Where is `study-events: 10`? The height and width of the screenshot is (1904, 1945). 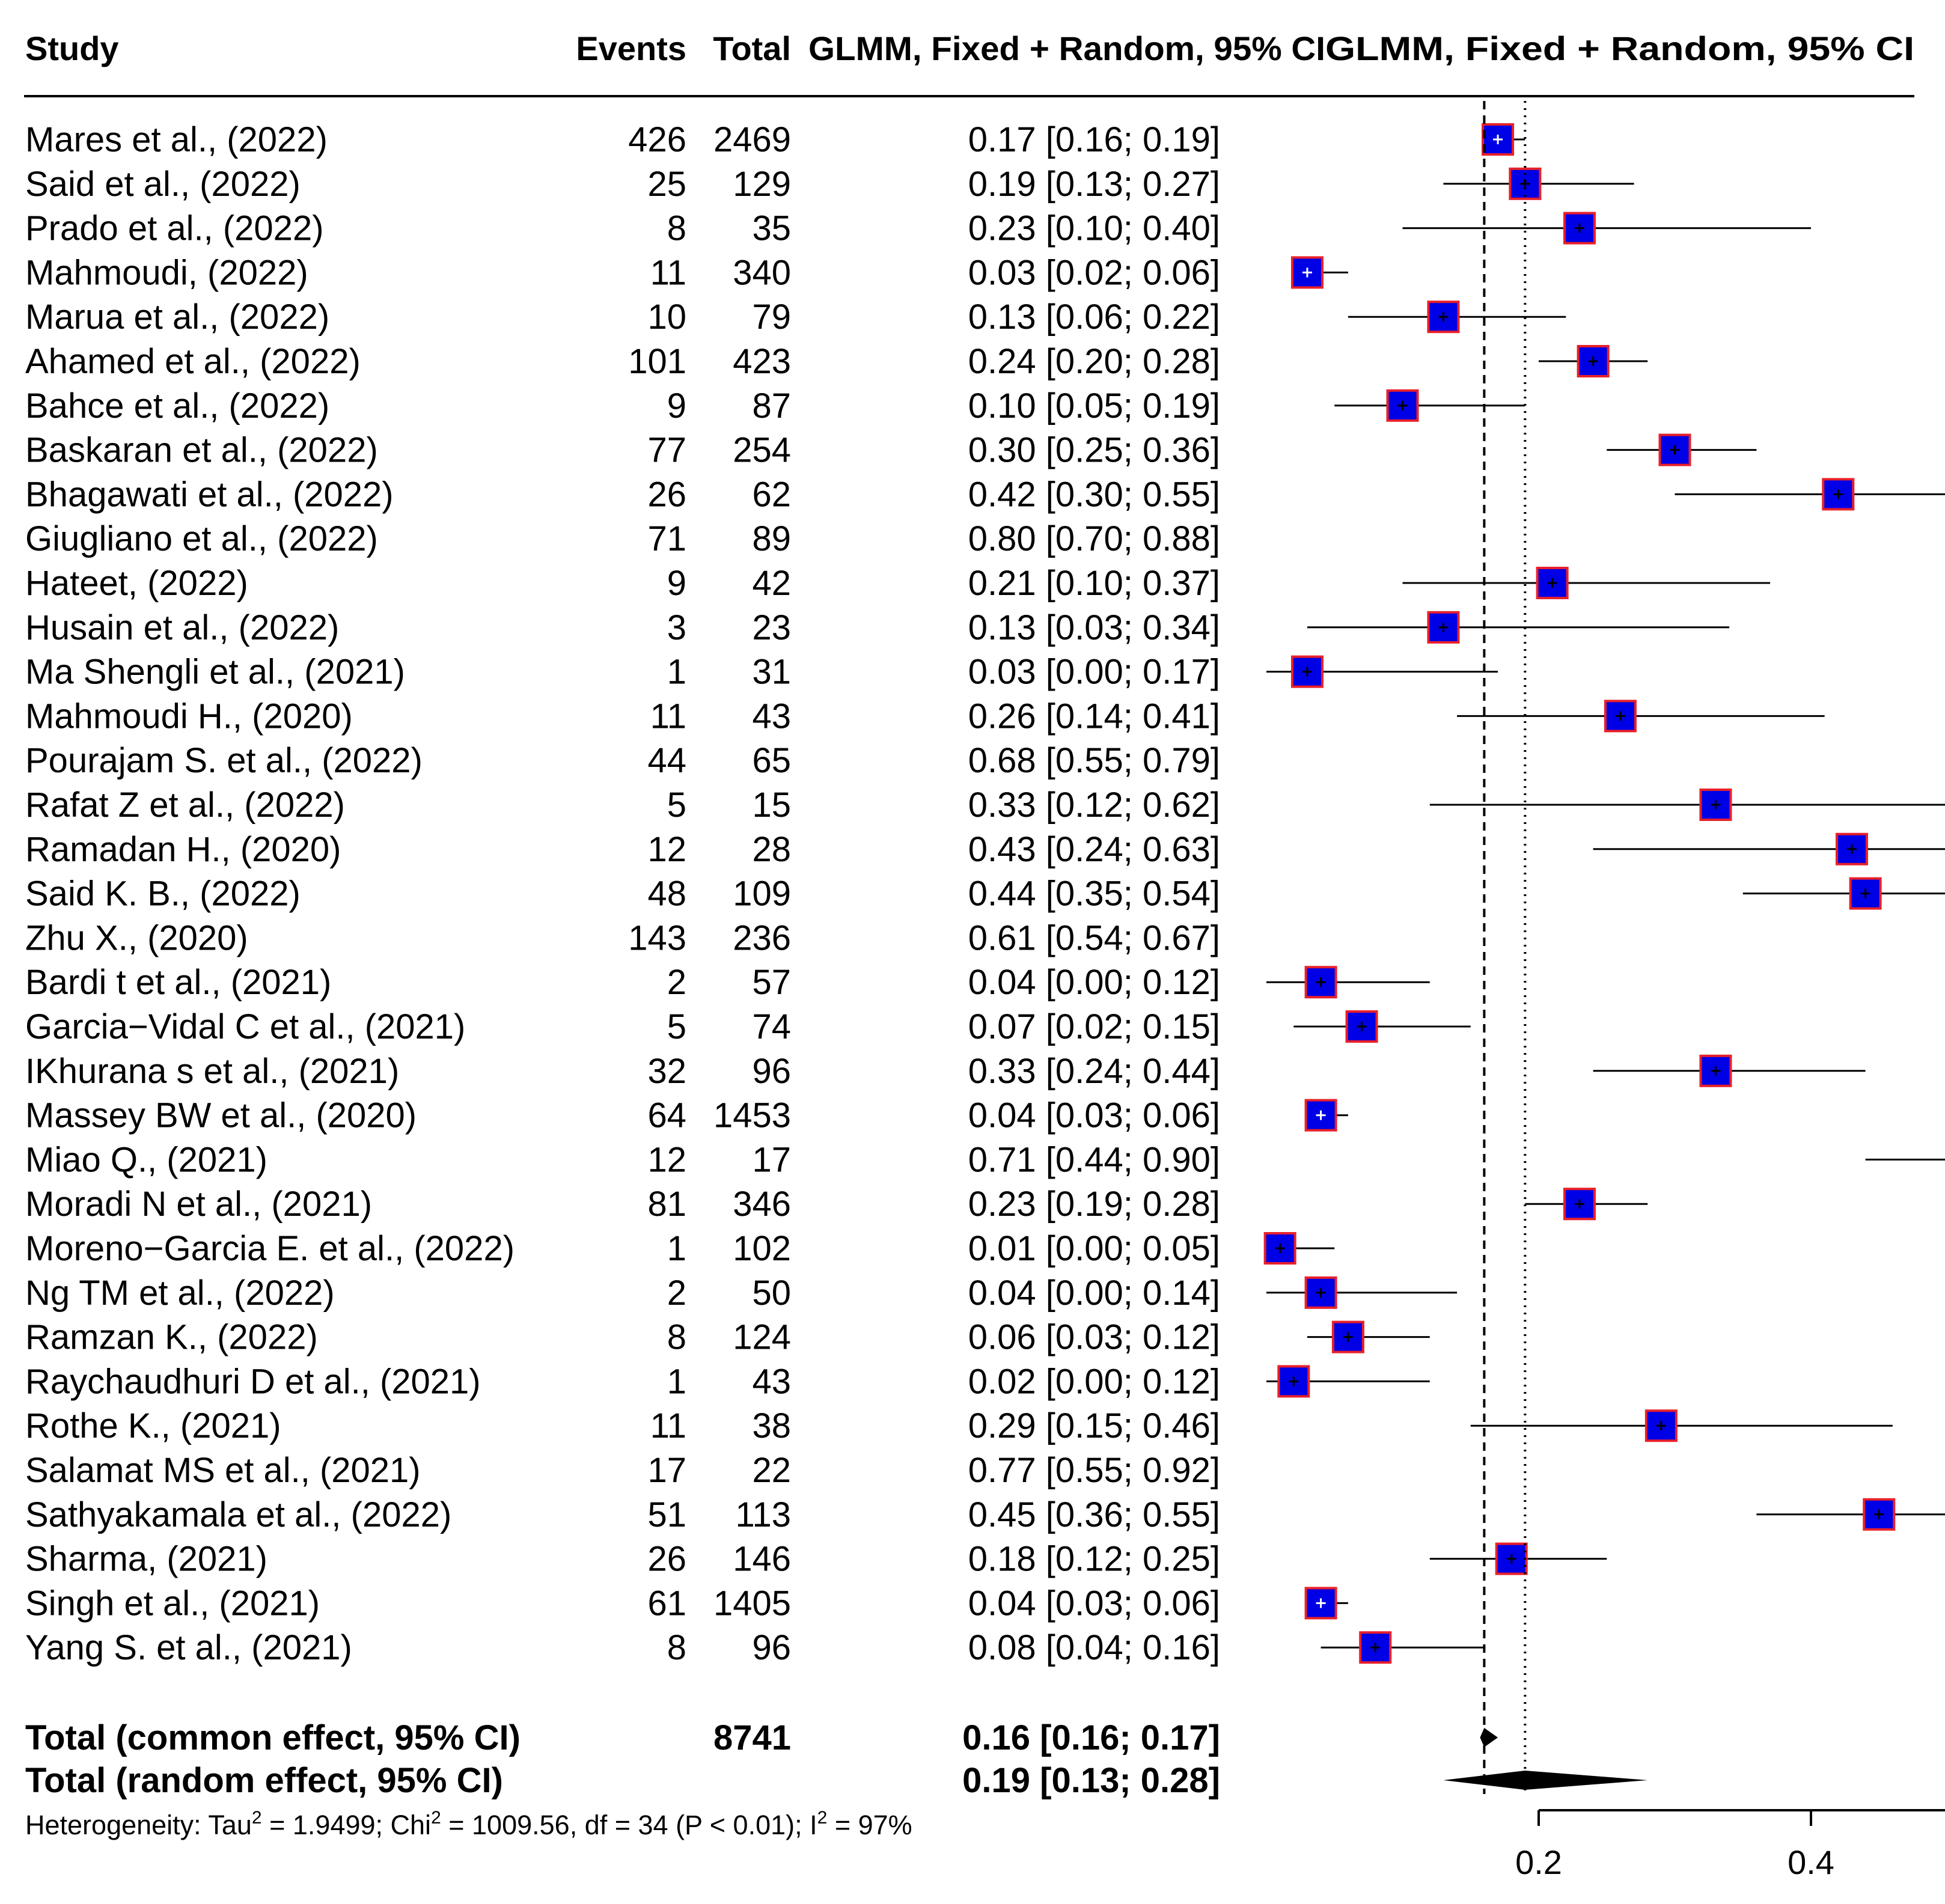 study-events: 10 is located at coordinates (666, 317).